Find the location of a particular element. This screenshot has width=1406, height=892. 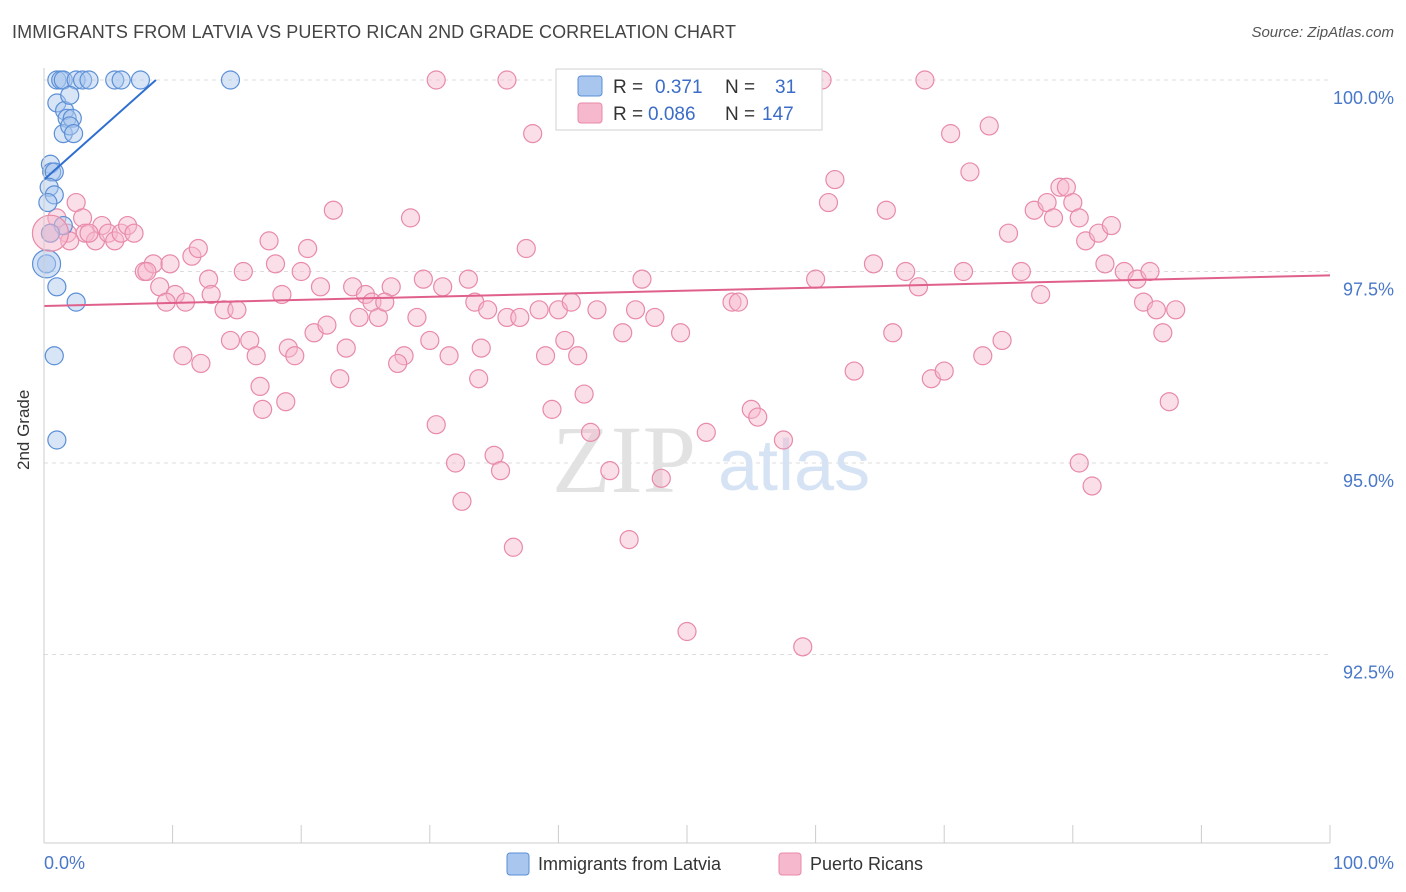

stats-box: R = 0.371 N = 31 R = 0.086 N = 147 is located at coordinates (689, 99).